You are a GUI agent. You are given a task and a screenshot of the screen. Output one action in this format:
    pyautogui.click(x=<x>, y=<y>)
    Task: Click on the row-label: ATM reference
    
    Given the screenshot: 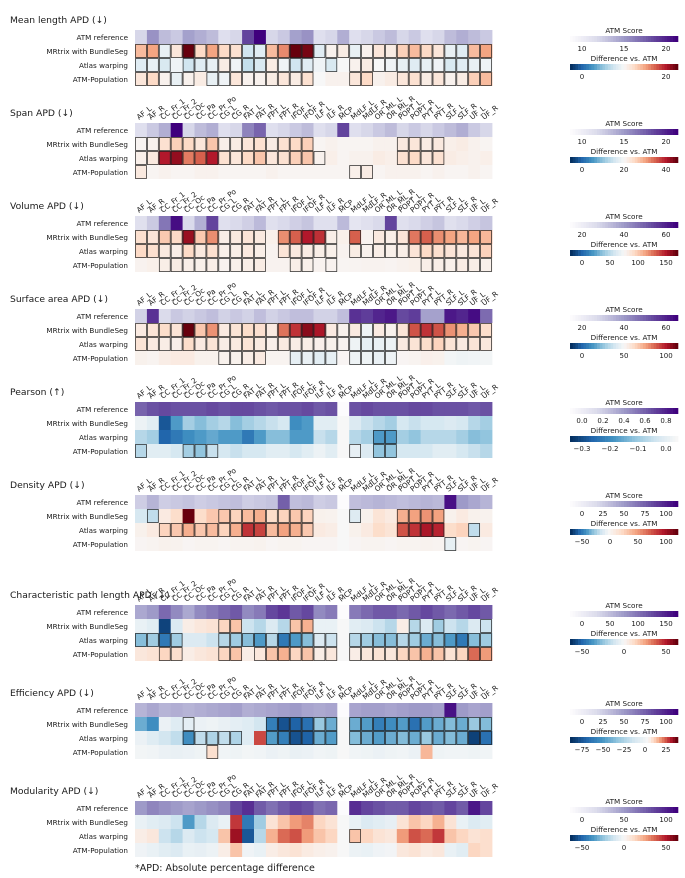 What is the action you would take?
    pyautogui.click(x=102, y=130)
    